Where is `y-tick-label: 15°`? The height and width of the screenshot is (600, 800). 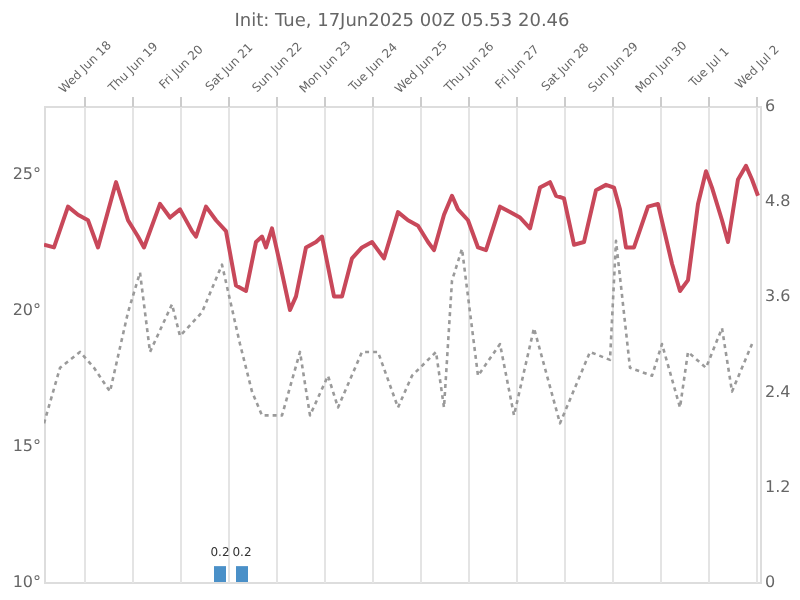 y-tick-label: 15° is located at coordinates (26, 446).